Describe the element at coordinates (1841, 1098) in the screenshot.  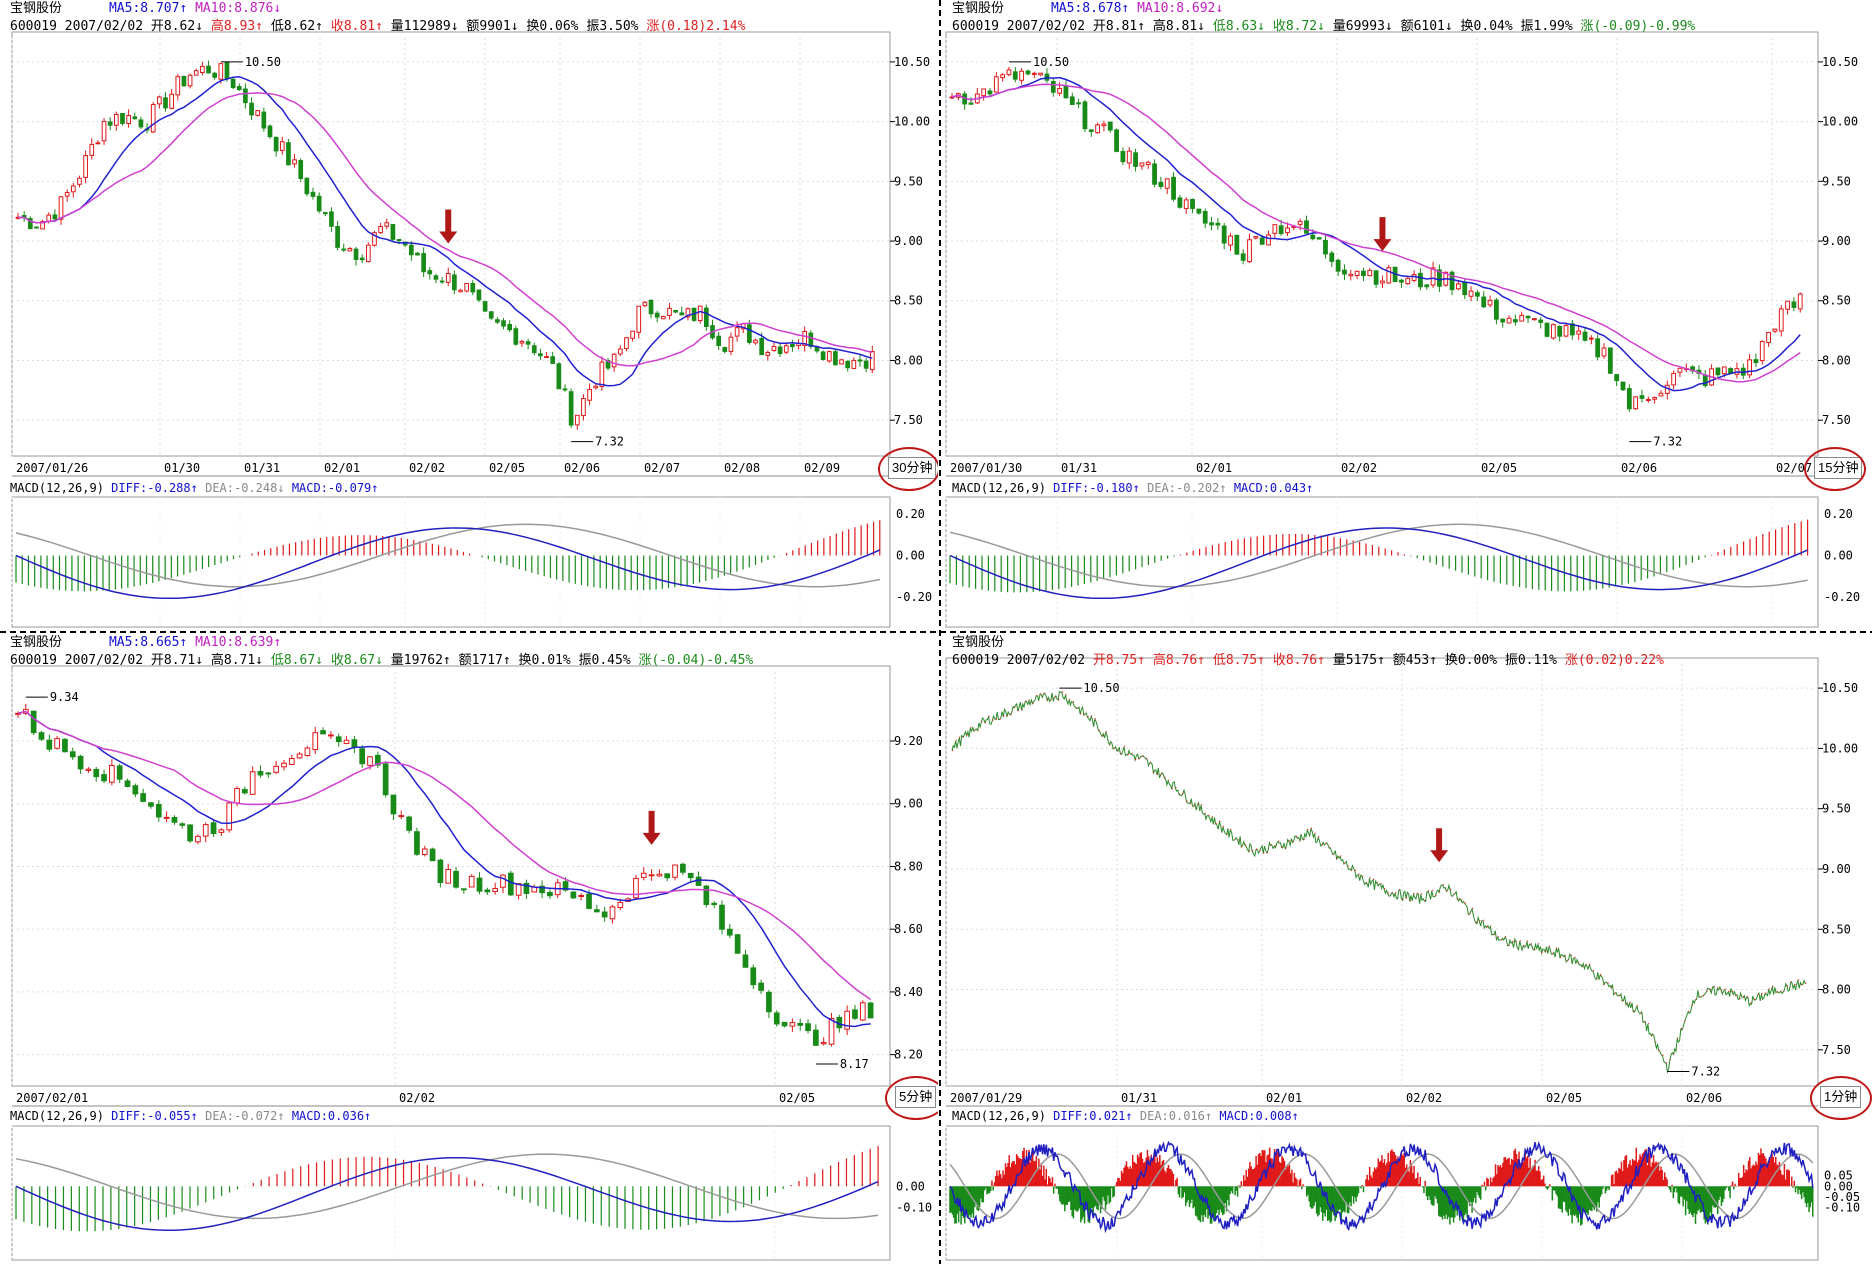
I see `timeframe-highlight-ring` at that location.